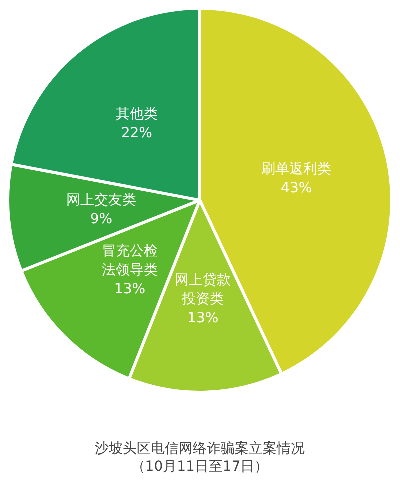  I want to click on slice-label: 网上贷款投资类, so click(203, 290).